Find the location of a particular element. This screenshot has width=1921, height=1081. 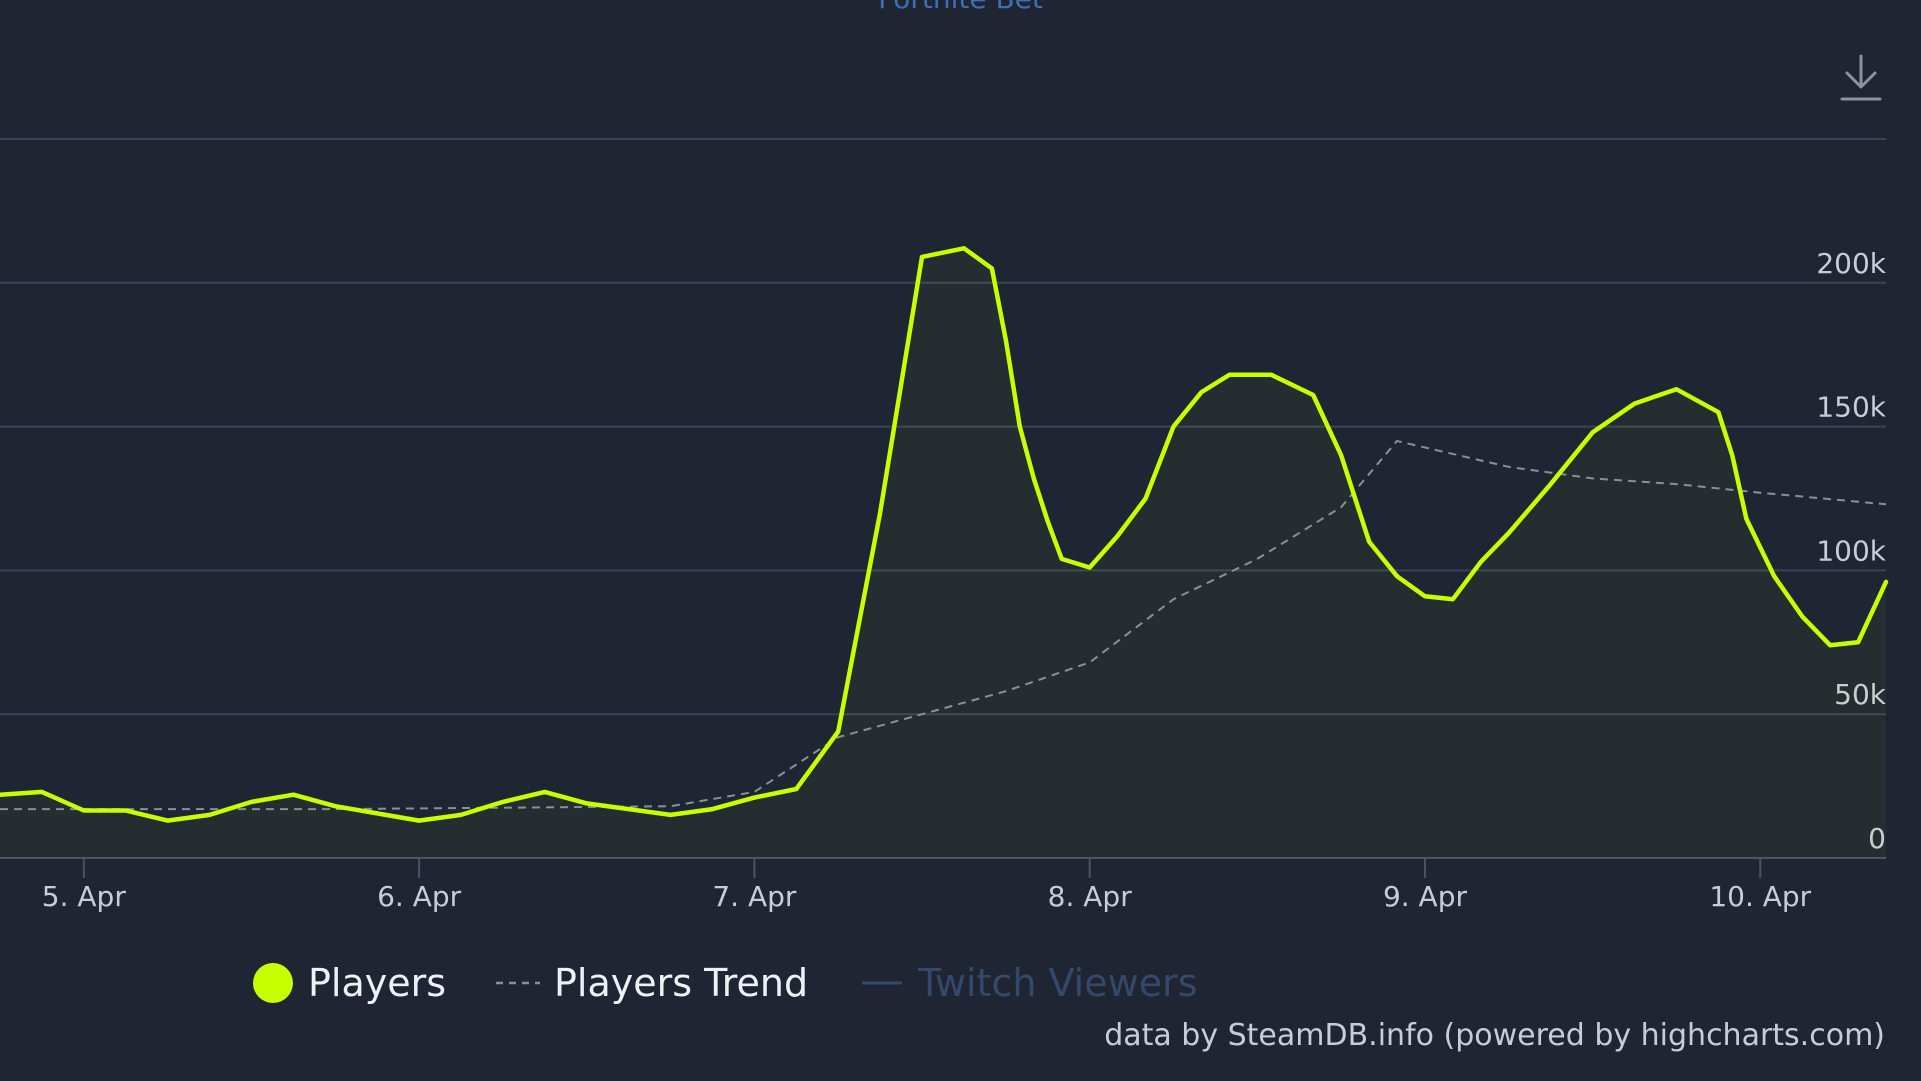

download-button is located at coordinates (1861, 82).